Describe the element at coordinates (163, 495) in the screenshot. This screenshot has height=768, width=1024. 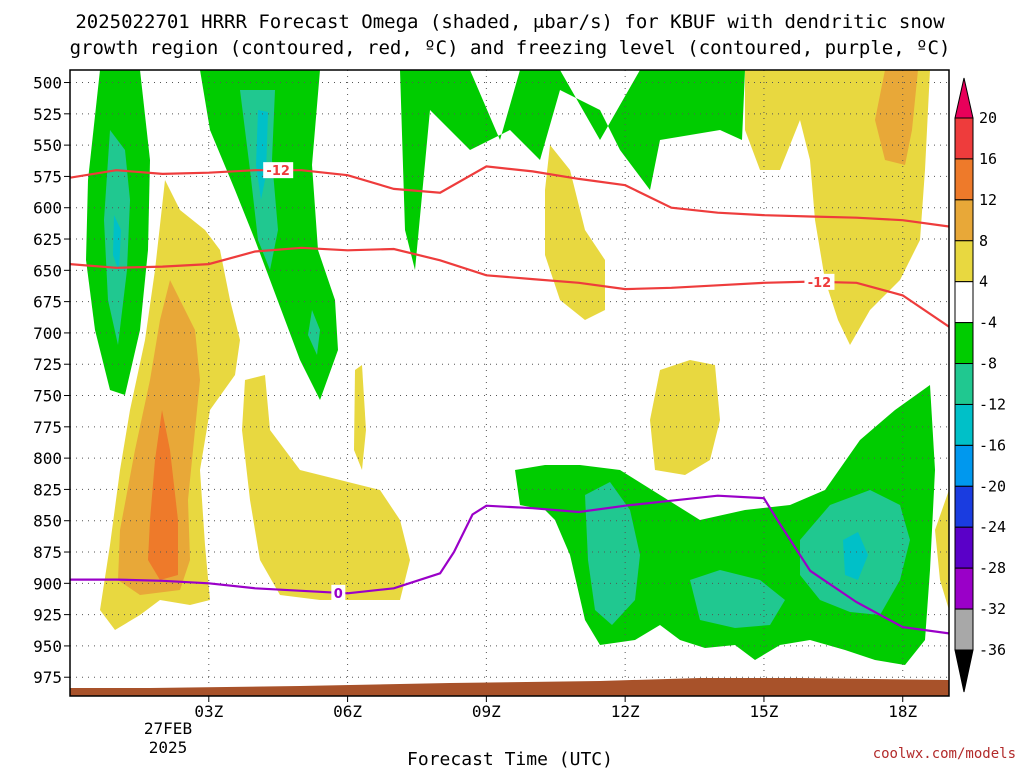
I see `omega-region-orange` at that location.